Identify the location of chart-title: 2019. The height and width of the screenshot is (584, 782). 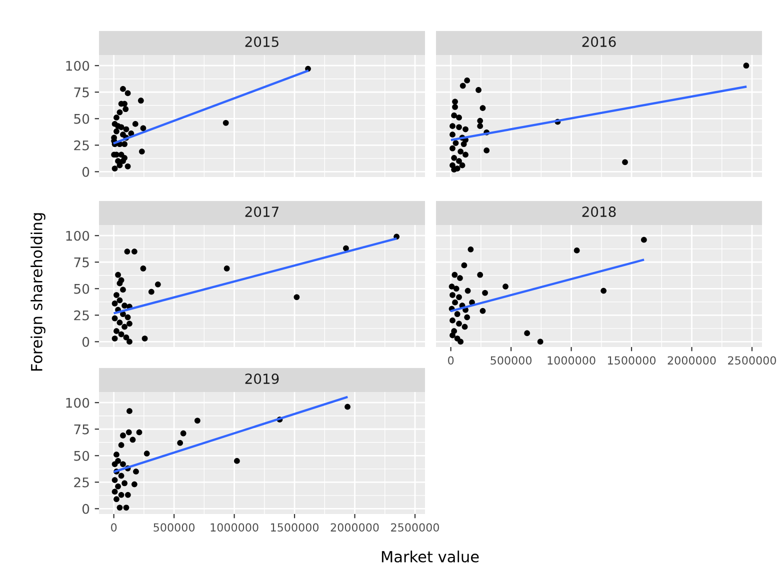
(262, 379).